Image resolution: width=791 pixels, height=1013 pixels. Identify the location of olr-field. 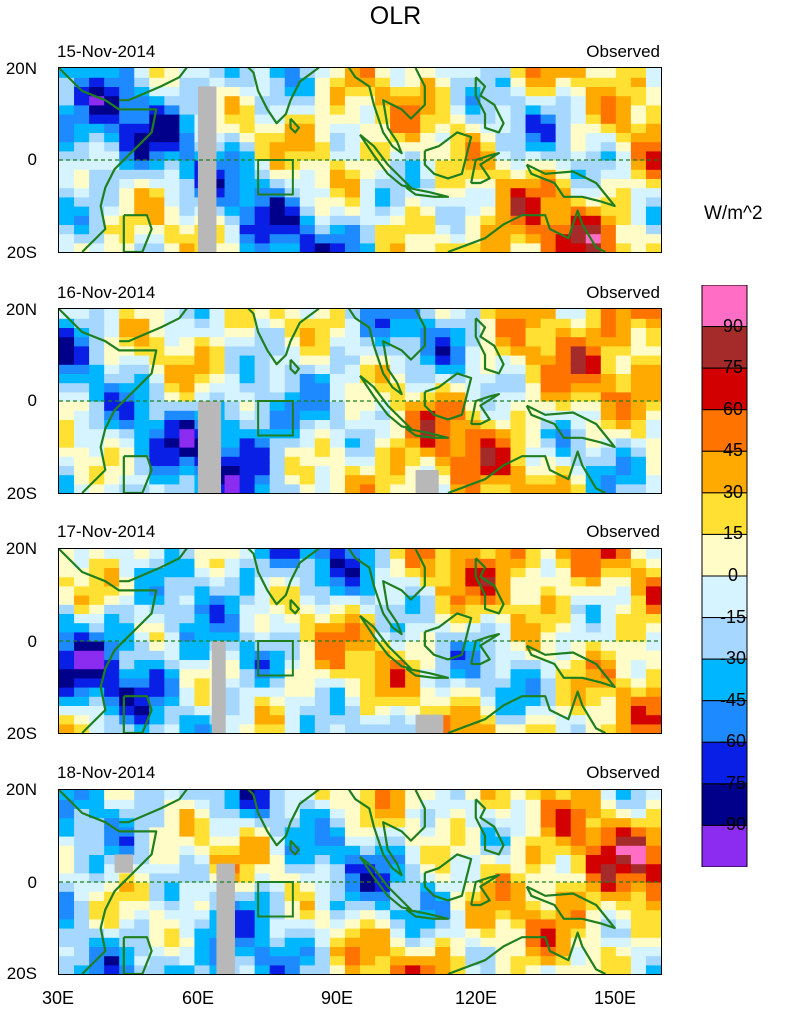
(360, 401).